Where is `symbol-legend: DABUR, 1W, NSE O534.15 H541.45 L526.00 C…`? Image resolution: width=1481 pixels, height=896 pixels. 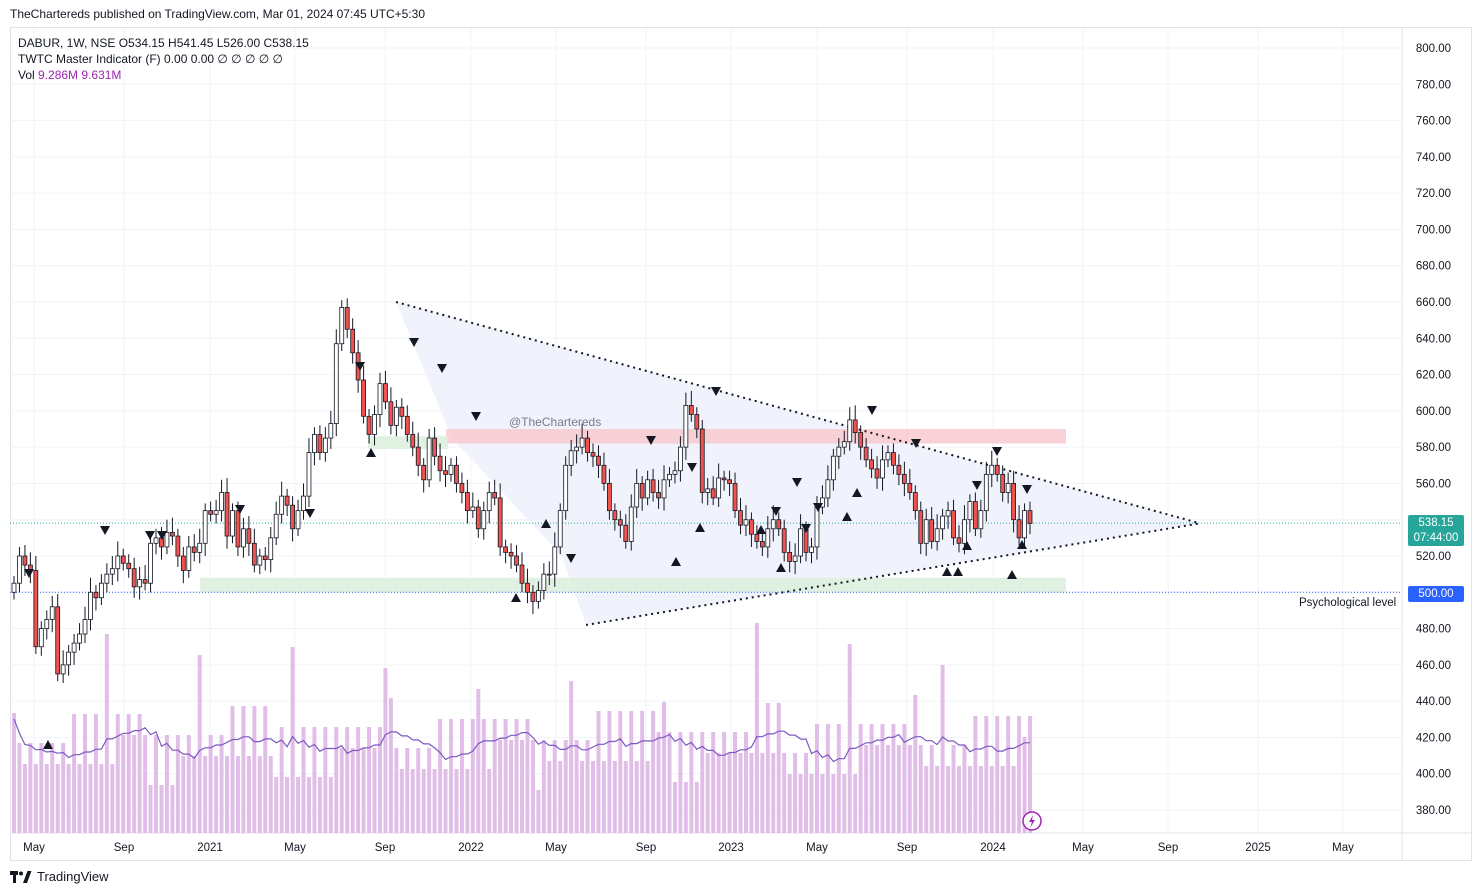 symbol-legend: DABUR, 1W, NSE O534.15 H541.45 L526.00 C… is located at coordinates (163, 43).